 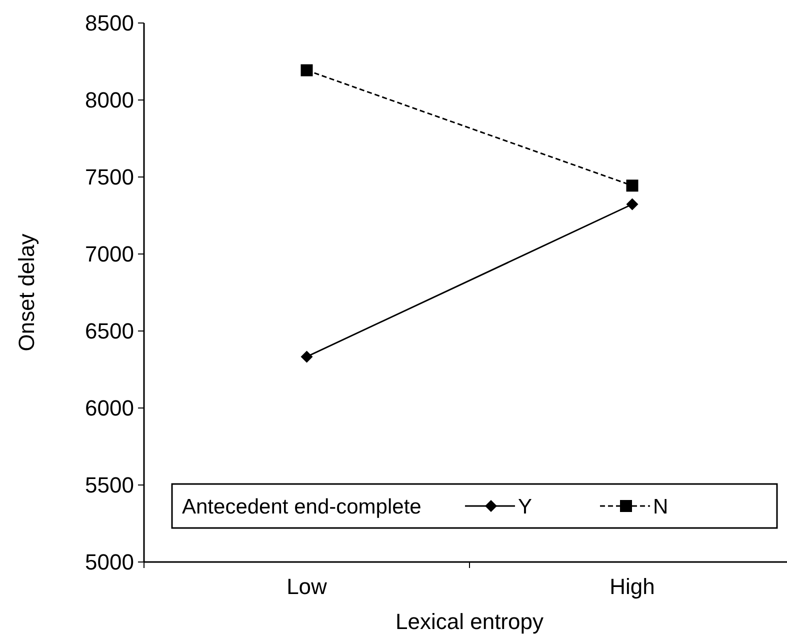 What do you see at coordinates (470, 621) in the screenshot?
I see `x-axis-title: Lexical entropy` at bounding box center [470, 621].